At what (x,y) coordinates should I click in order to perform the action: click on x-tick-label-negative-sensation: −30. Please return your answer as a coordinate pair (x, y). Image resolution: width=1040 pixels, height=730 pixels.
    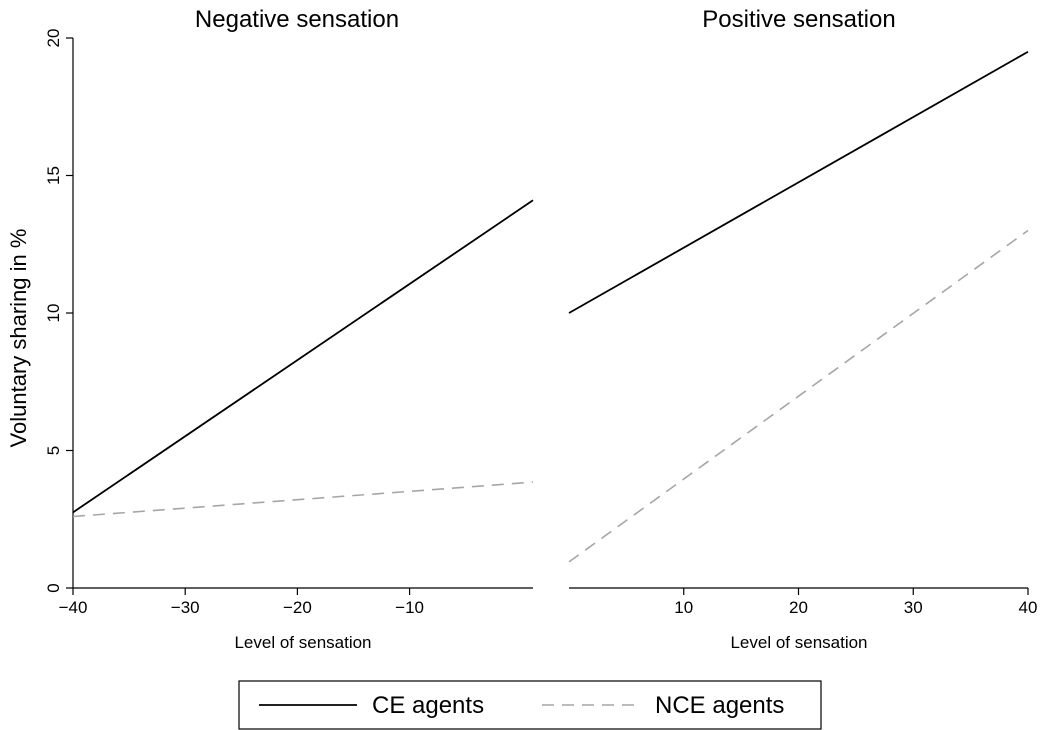
    Looking at the image, I should click on (185, 607).